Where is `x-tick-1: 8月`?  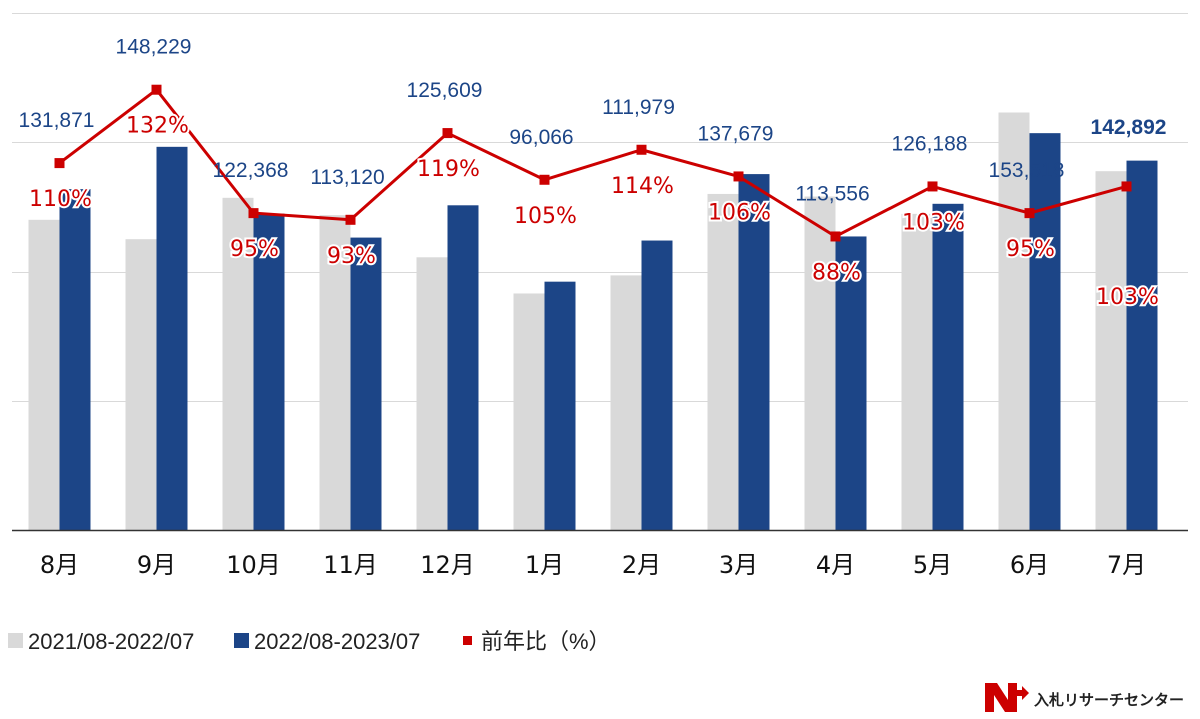
x-tick-1: 8月 is located at coordinates (59, 565).